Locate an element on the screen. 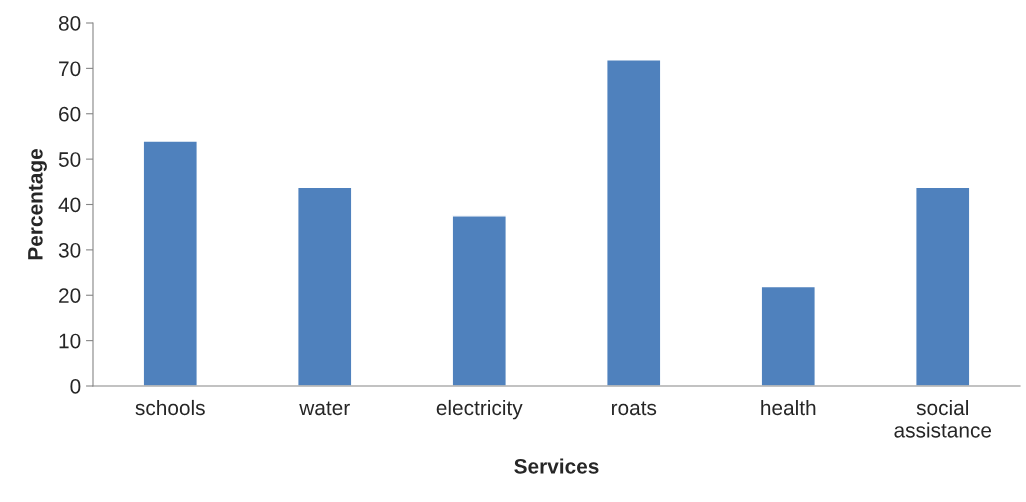 The width and height of the screenshot is (1026, 502). y-tick-label: 10 is located at coordinates (70, 341).